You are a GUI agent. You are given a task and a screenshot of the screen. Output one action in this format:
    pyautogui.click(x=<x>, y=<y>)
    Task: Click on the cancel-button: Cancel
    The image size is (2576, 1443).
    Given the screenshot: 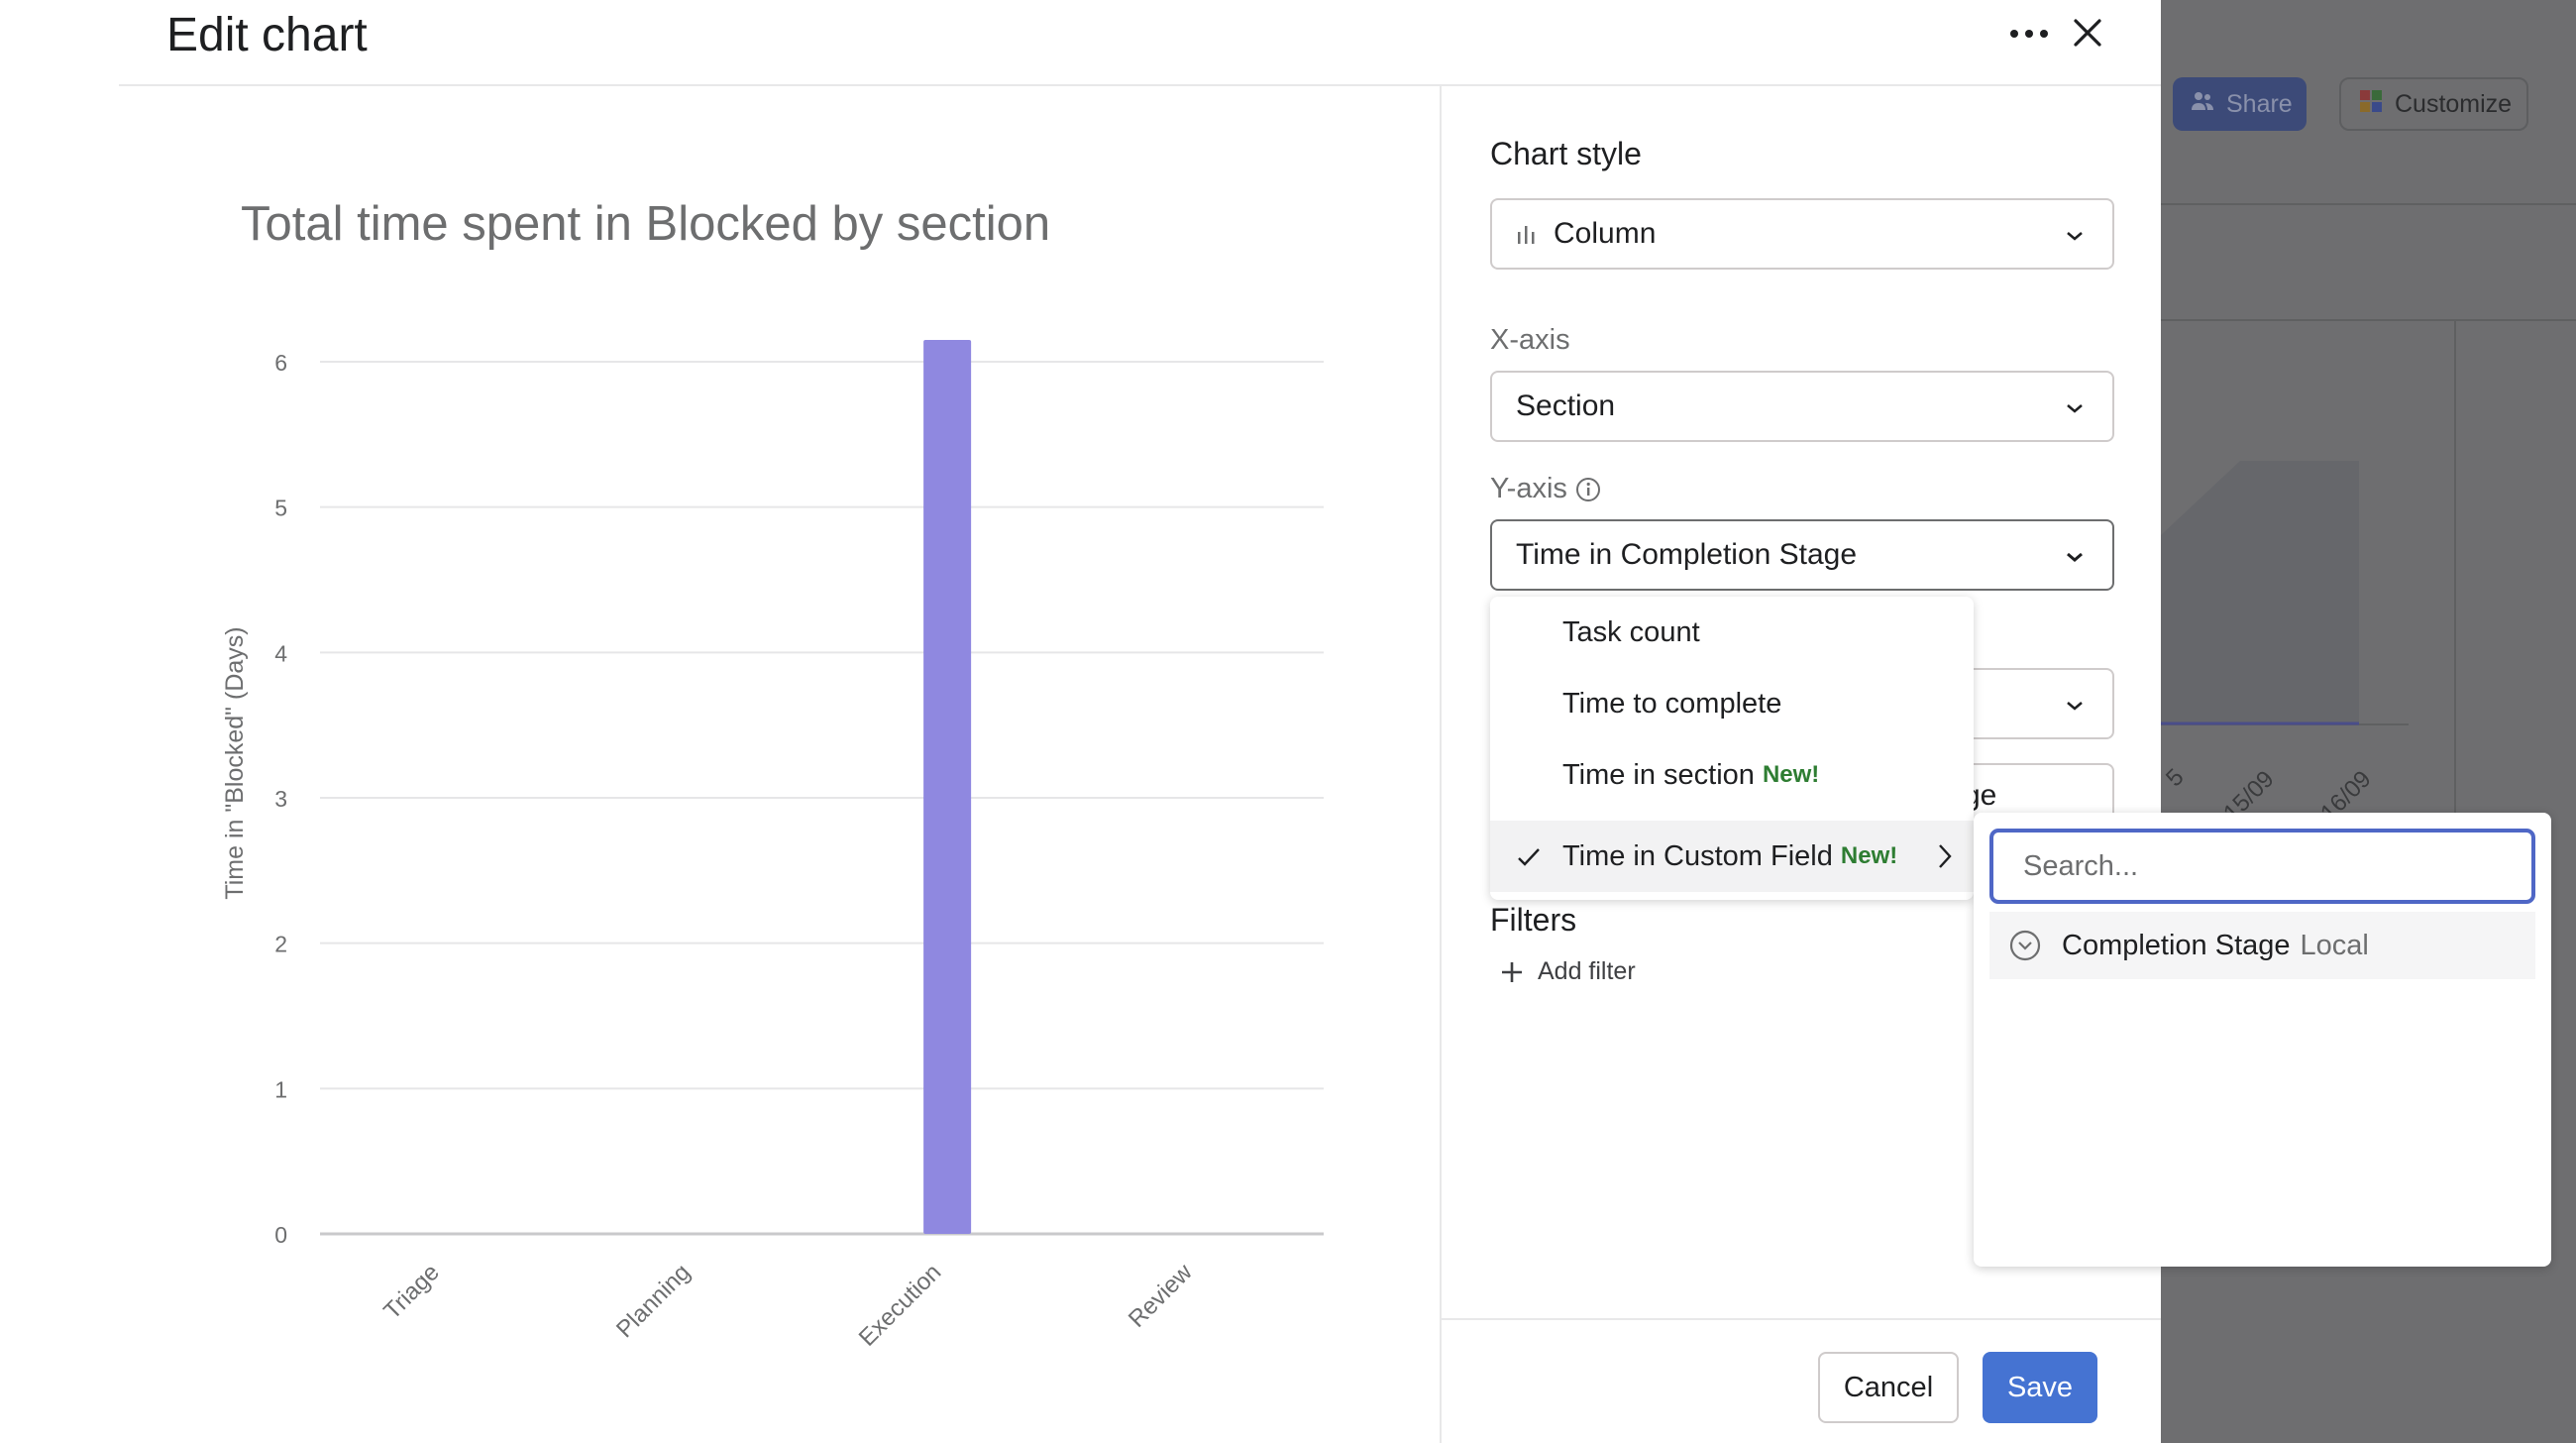 What is the action you would take?
    pyautogui.click(x=1888, y=1387)
    